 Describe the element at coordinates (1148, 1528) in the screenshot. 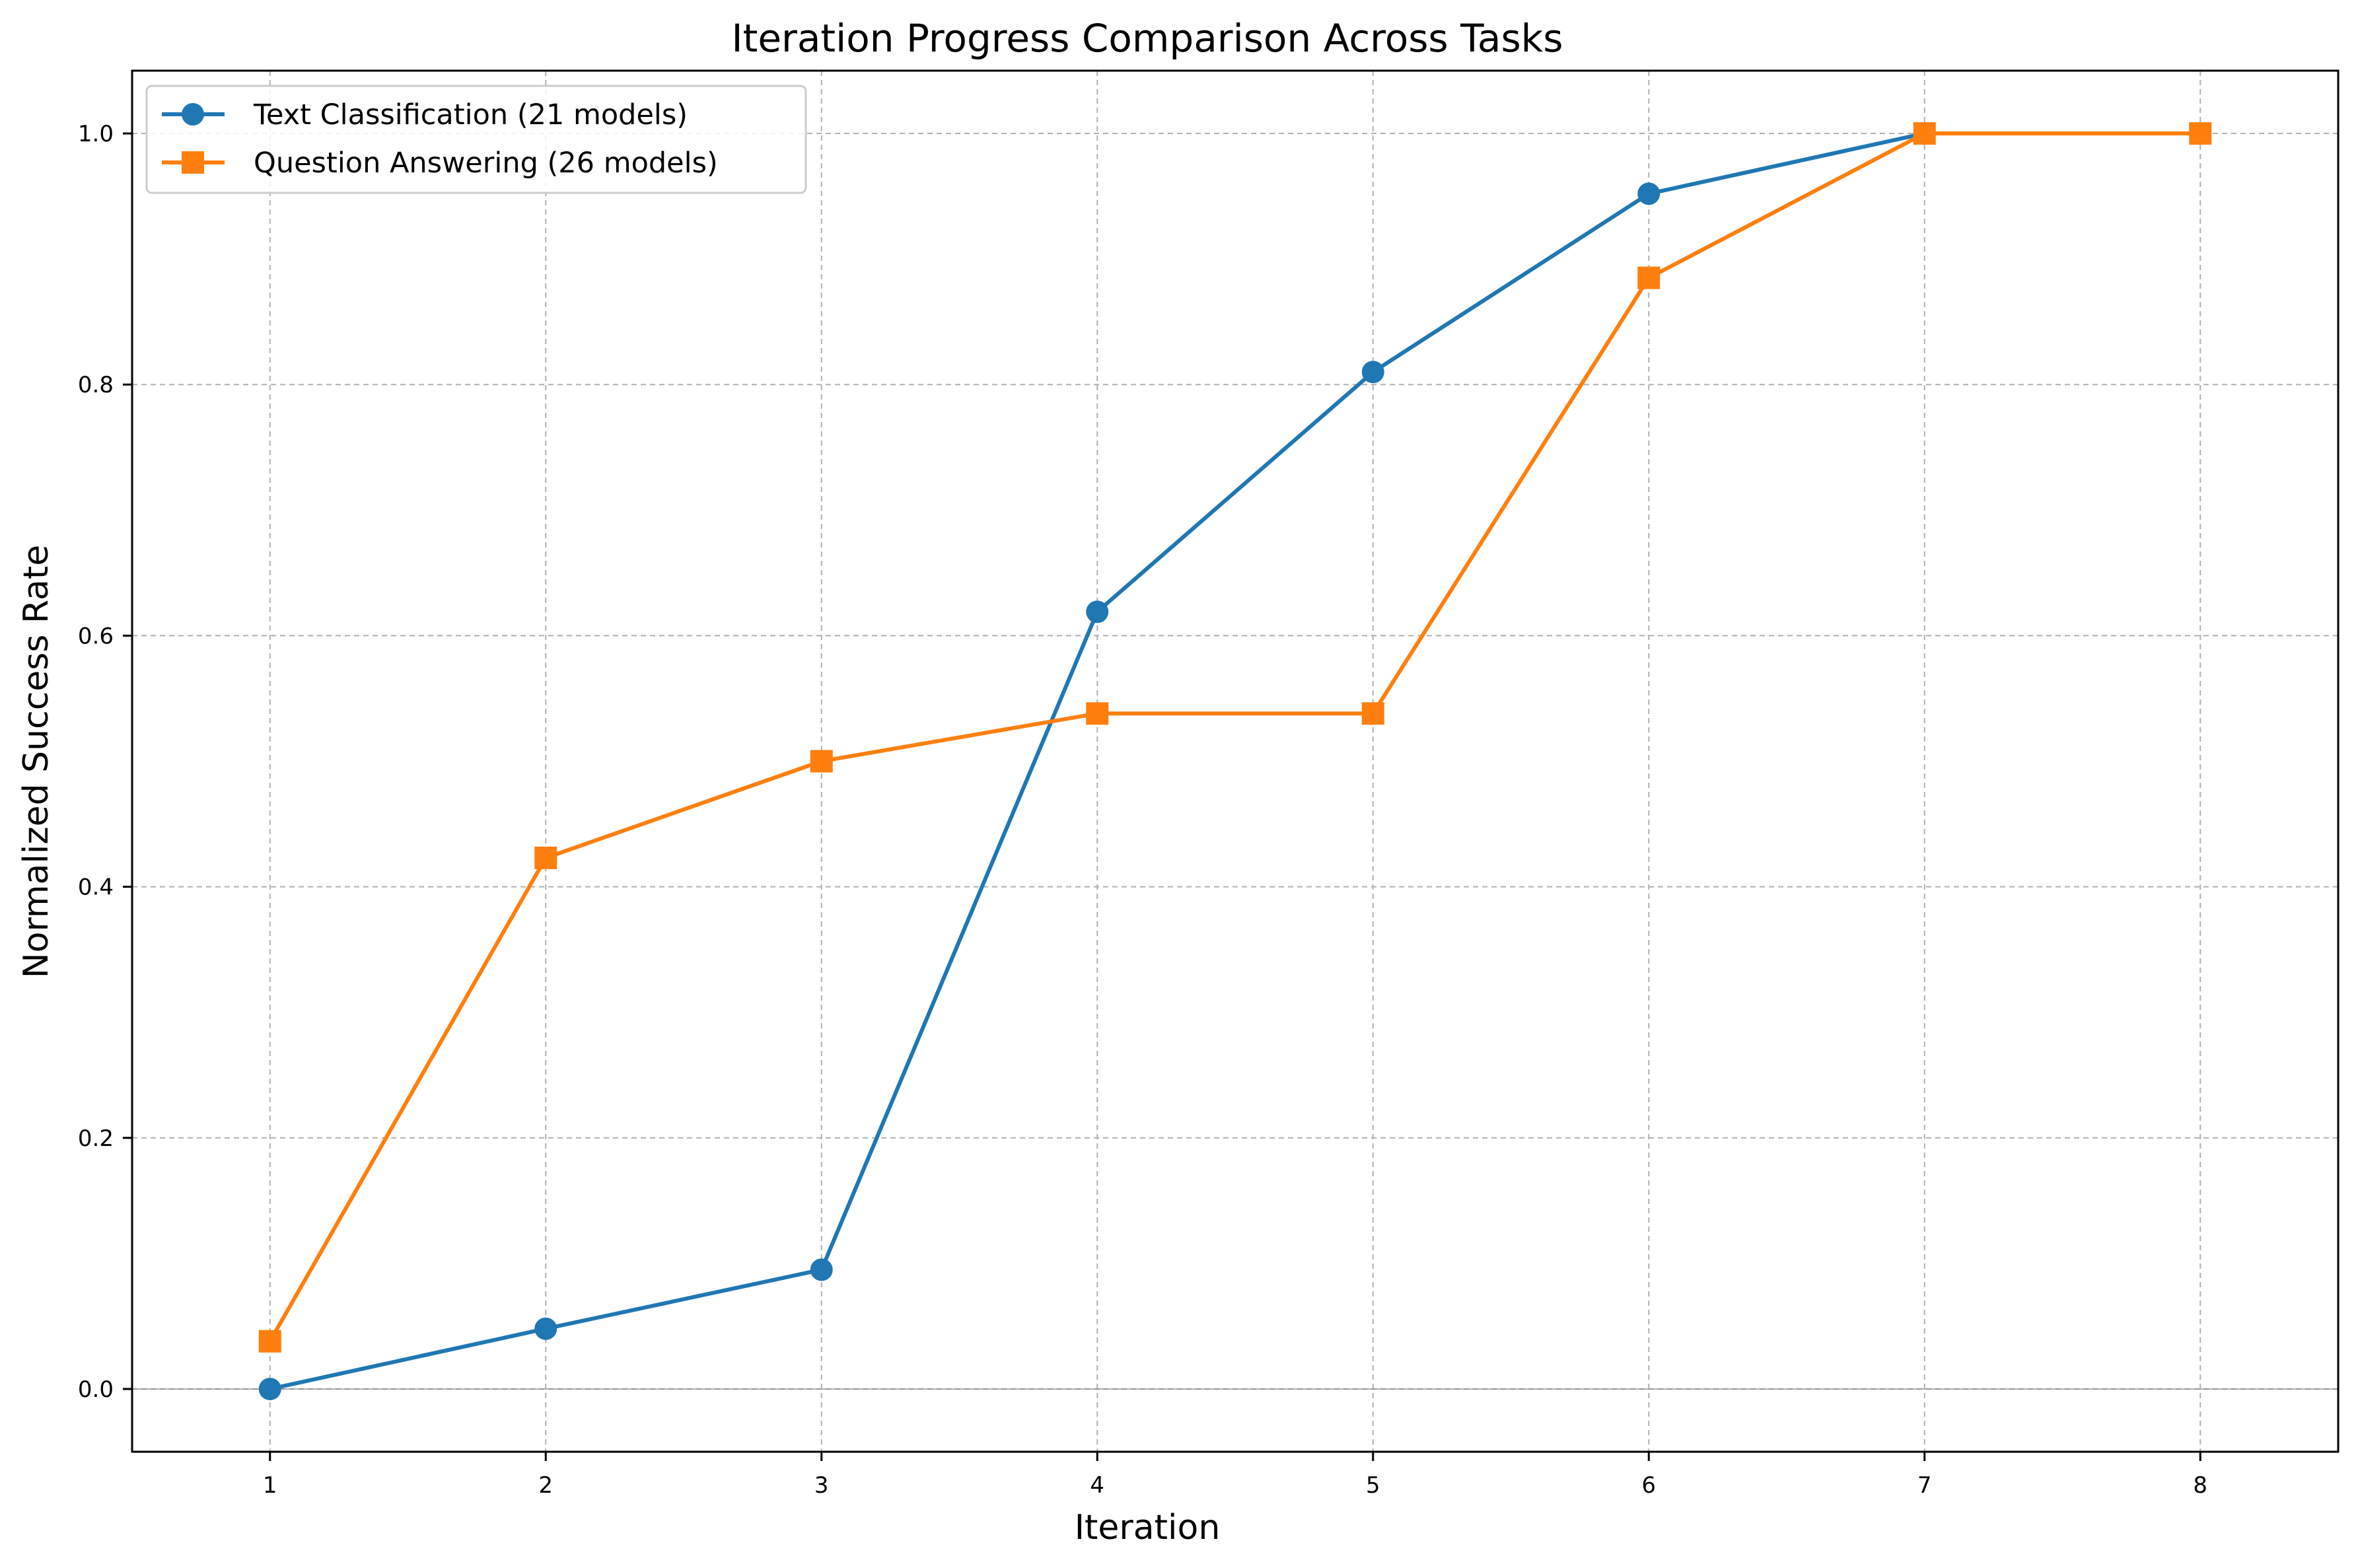

I see `x-axis-title: Iteration` at that location.